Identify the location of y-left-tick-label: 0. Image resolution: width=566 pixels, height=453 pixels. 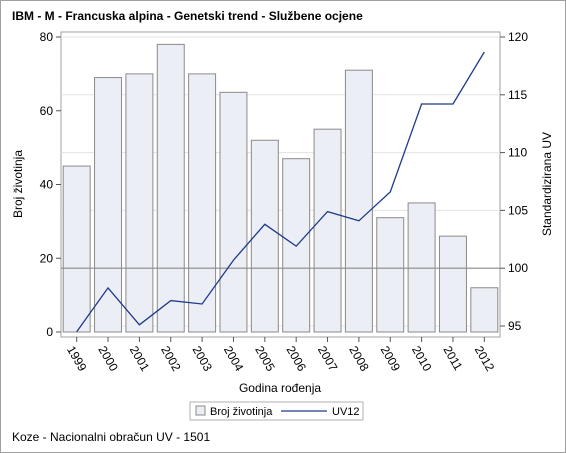
(49, 332).